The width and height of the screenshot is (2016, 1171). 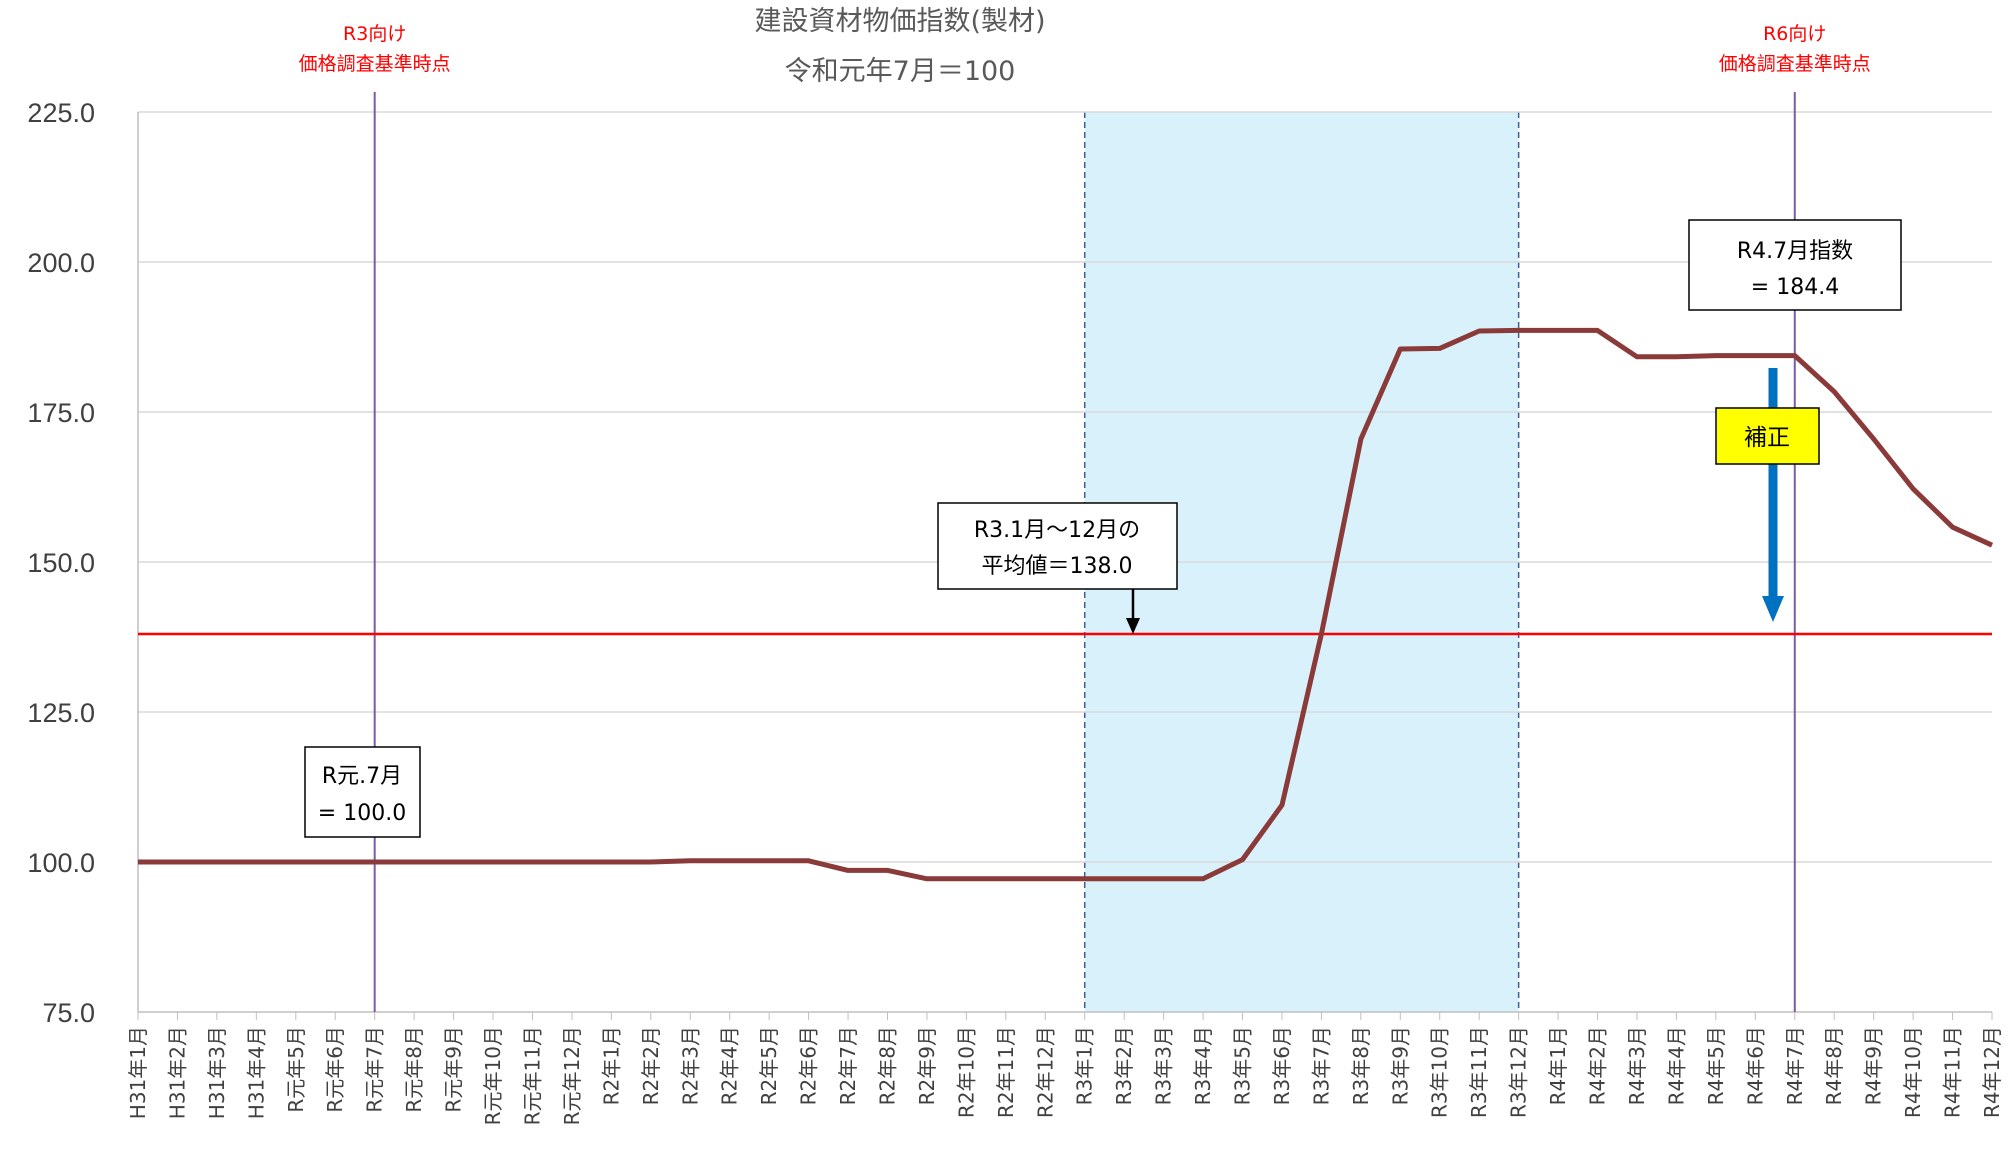 I want to click on x-tick-label: R2年2月, so click(x=651, y=1065).